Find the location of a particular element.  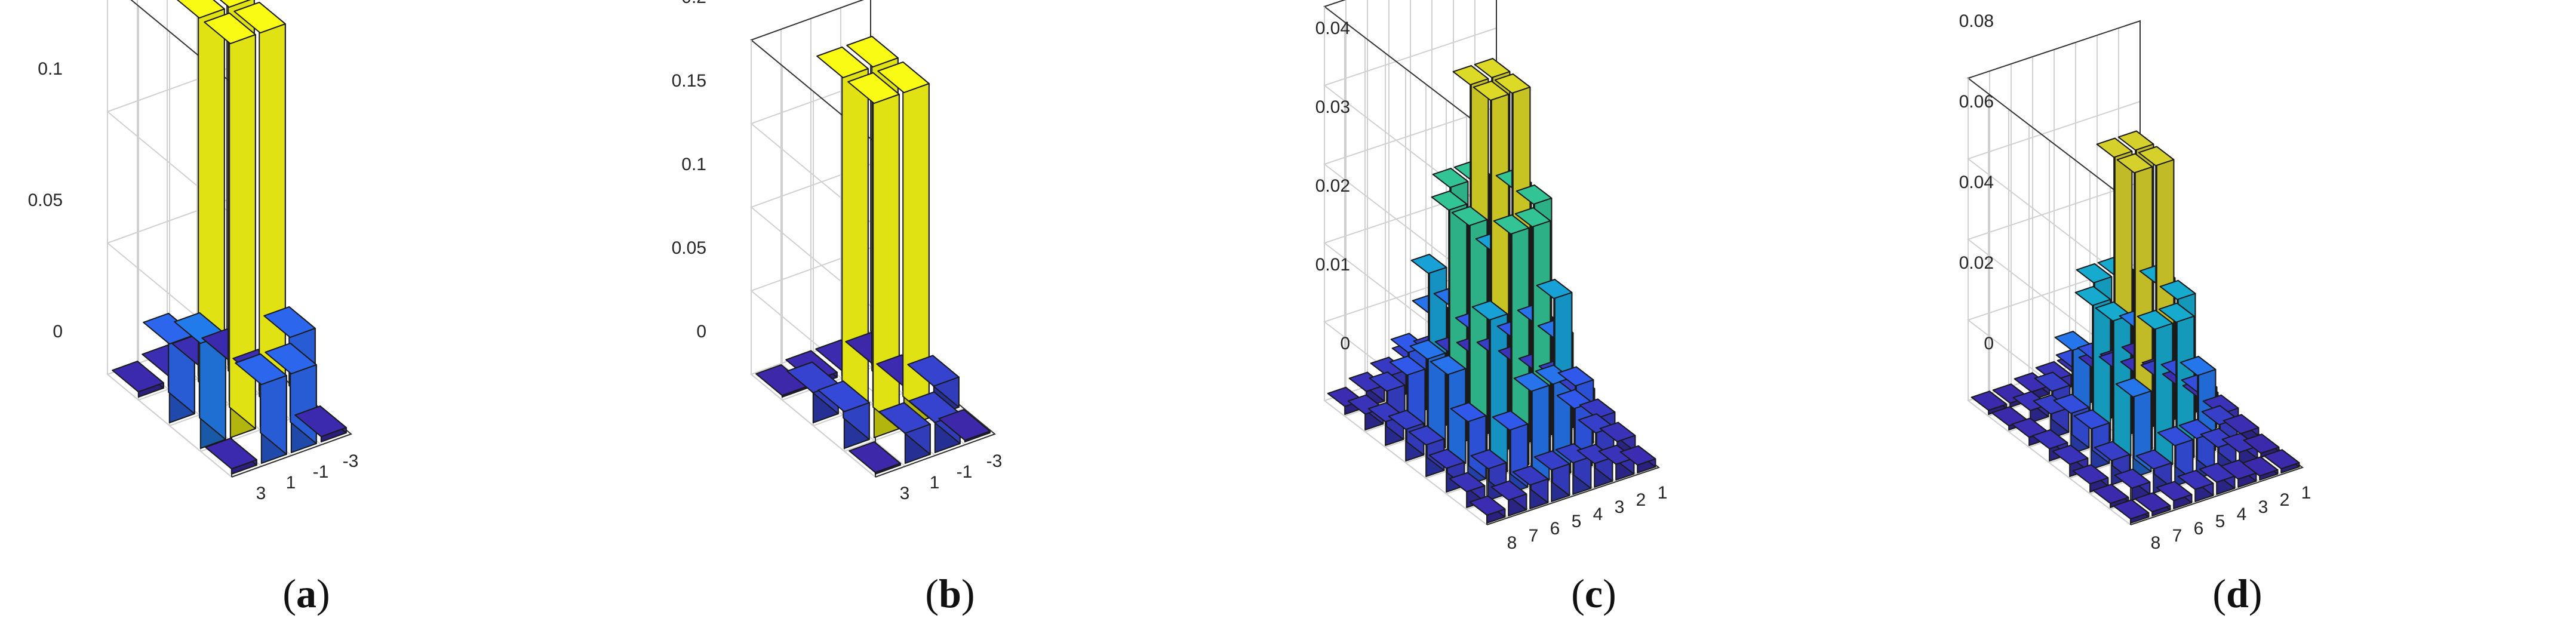

y-tick-label: 8 is located at coordinates (2156, 543).